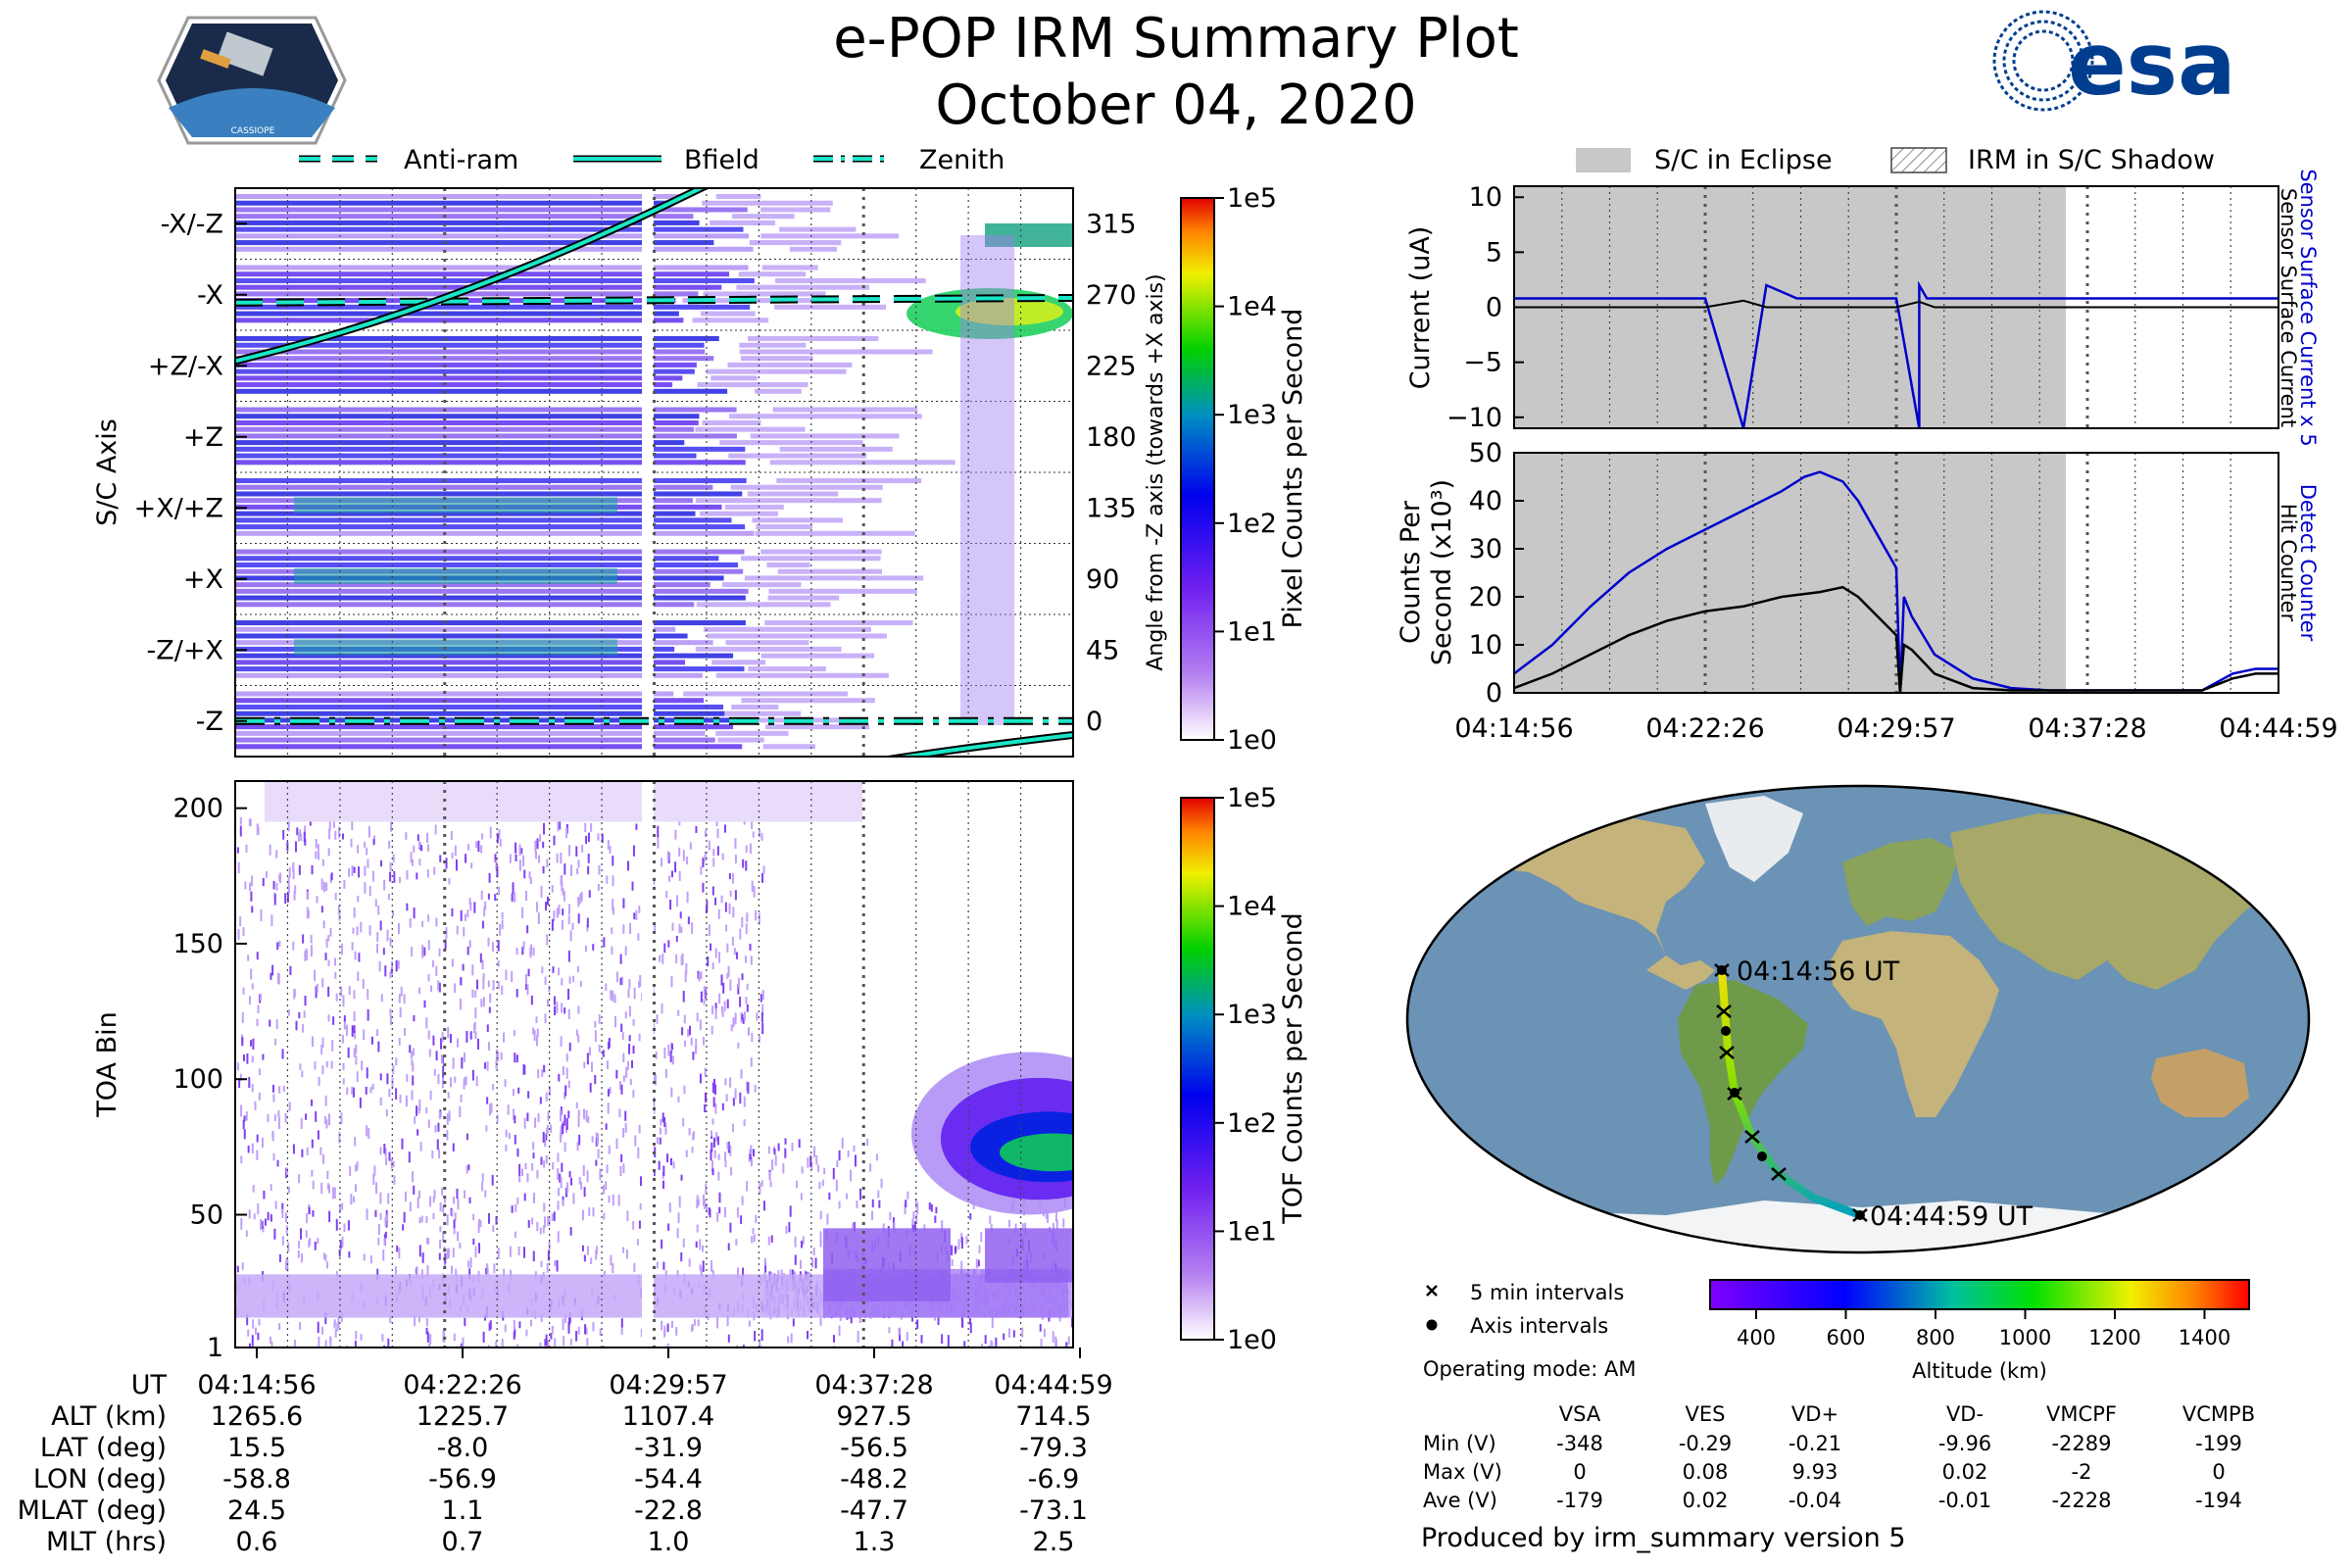 This screenshot has height=1568, width=2352. I want to click on axis-dot, so click(1722, 970).